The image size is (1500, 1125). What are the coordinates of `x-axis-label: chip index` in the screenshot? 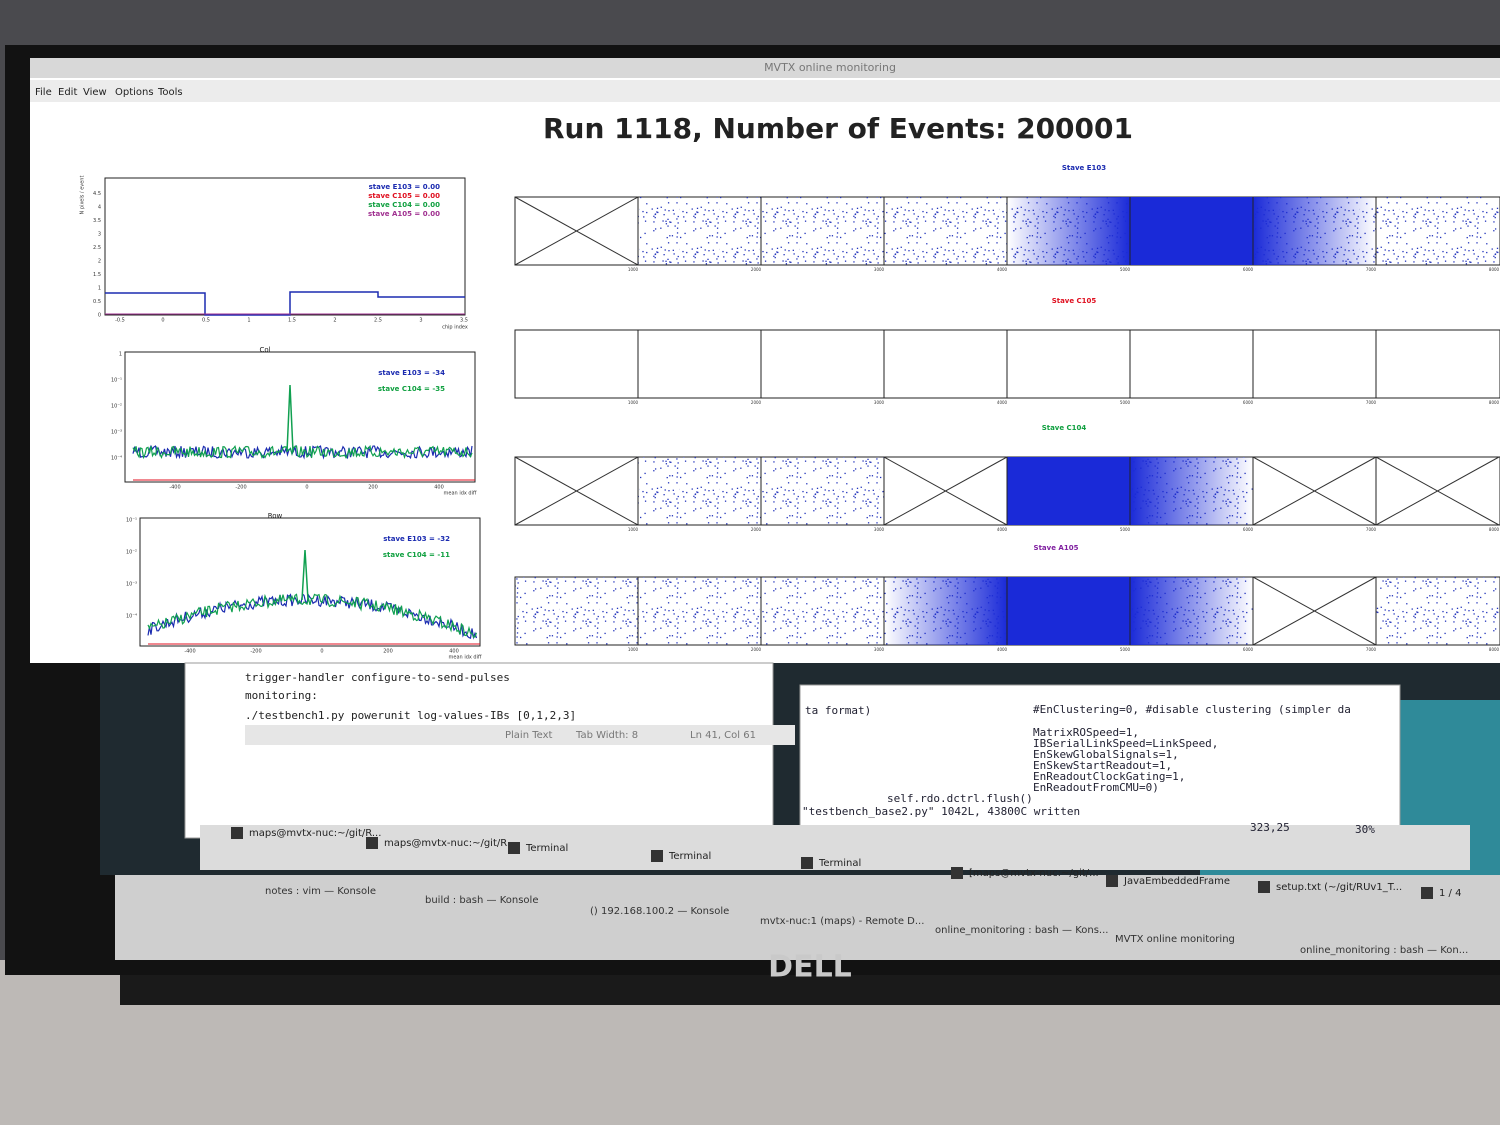 It's located at (455, 328).